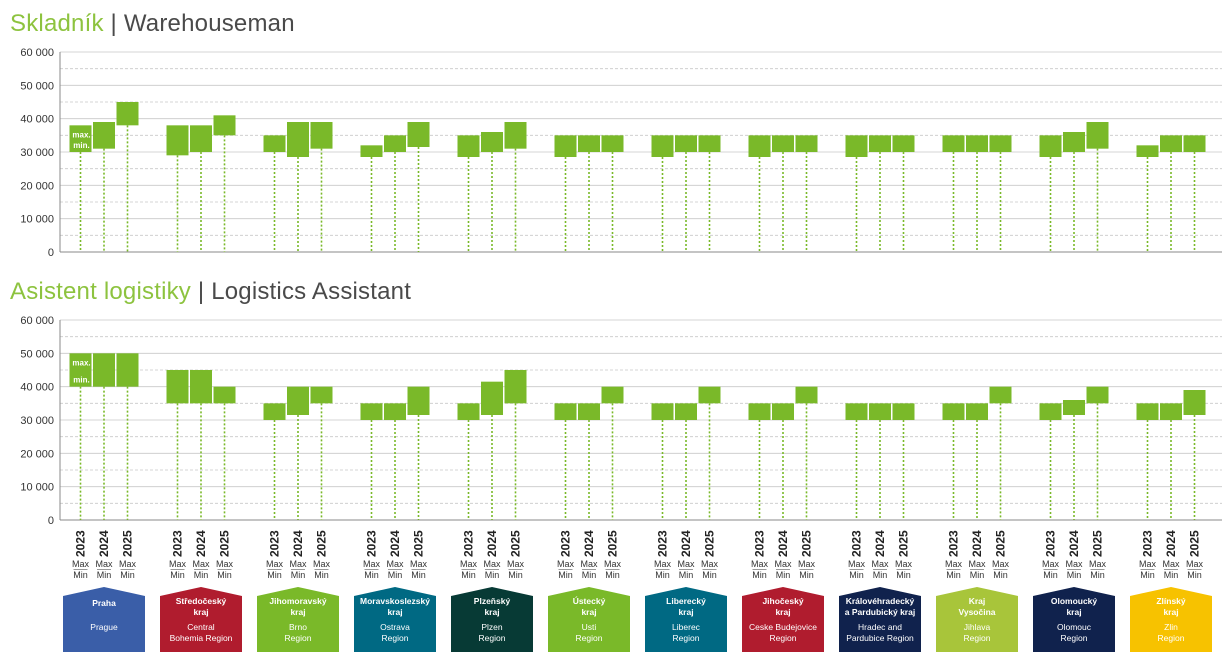 The image size is (1225, 668). Describe the element at coordinates (977, 627) in the screenshot. I see `region-name-english: Jihlava` at that location.